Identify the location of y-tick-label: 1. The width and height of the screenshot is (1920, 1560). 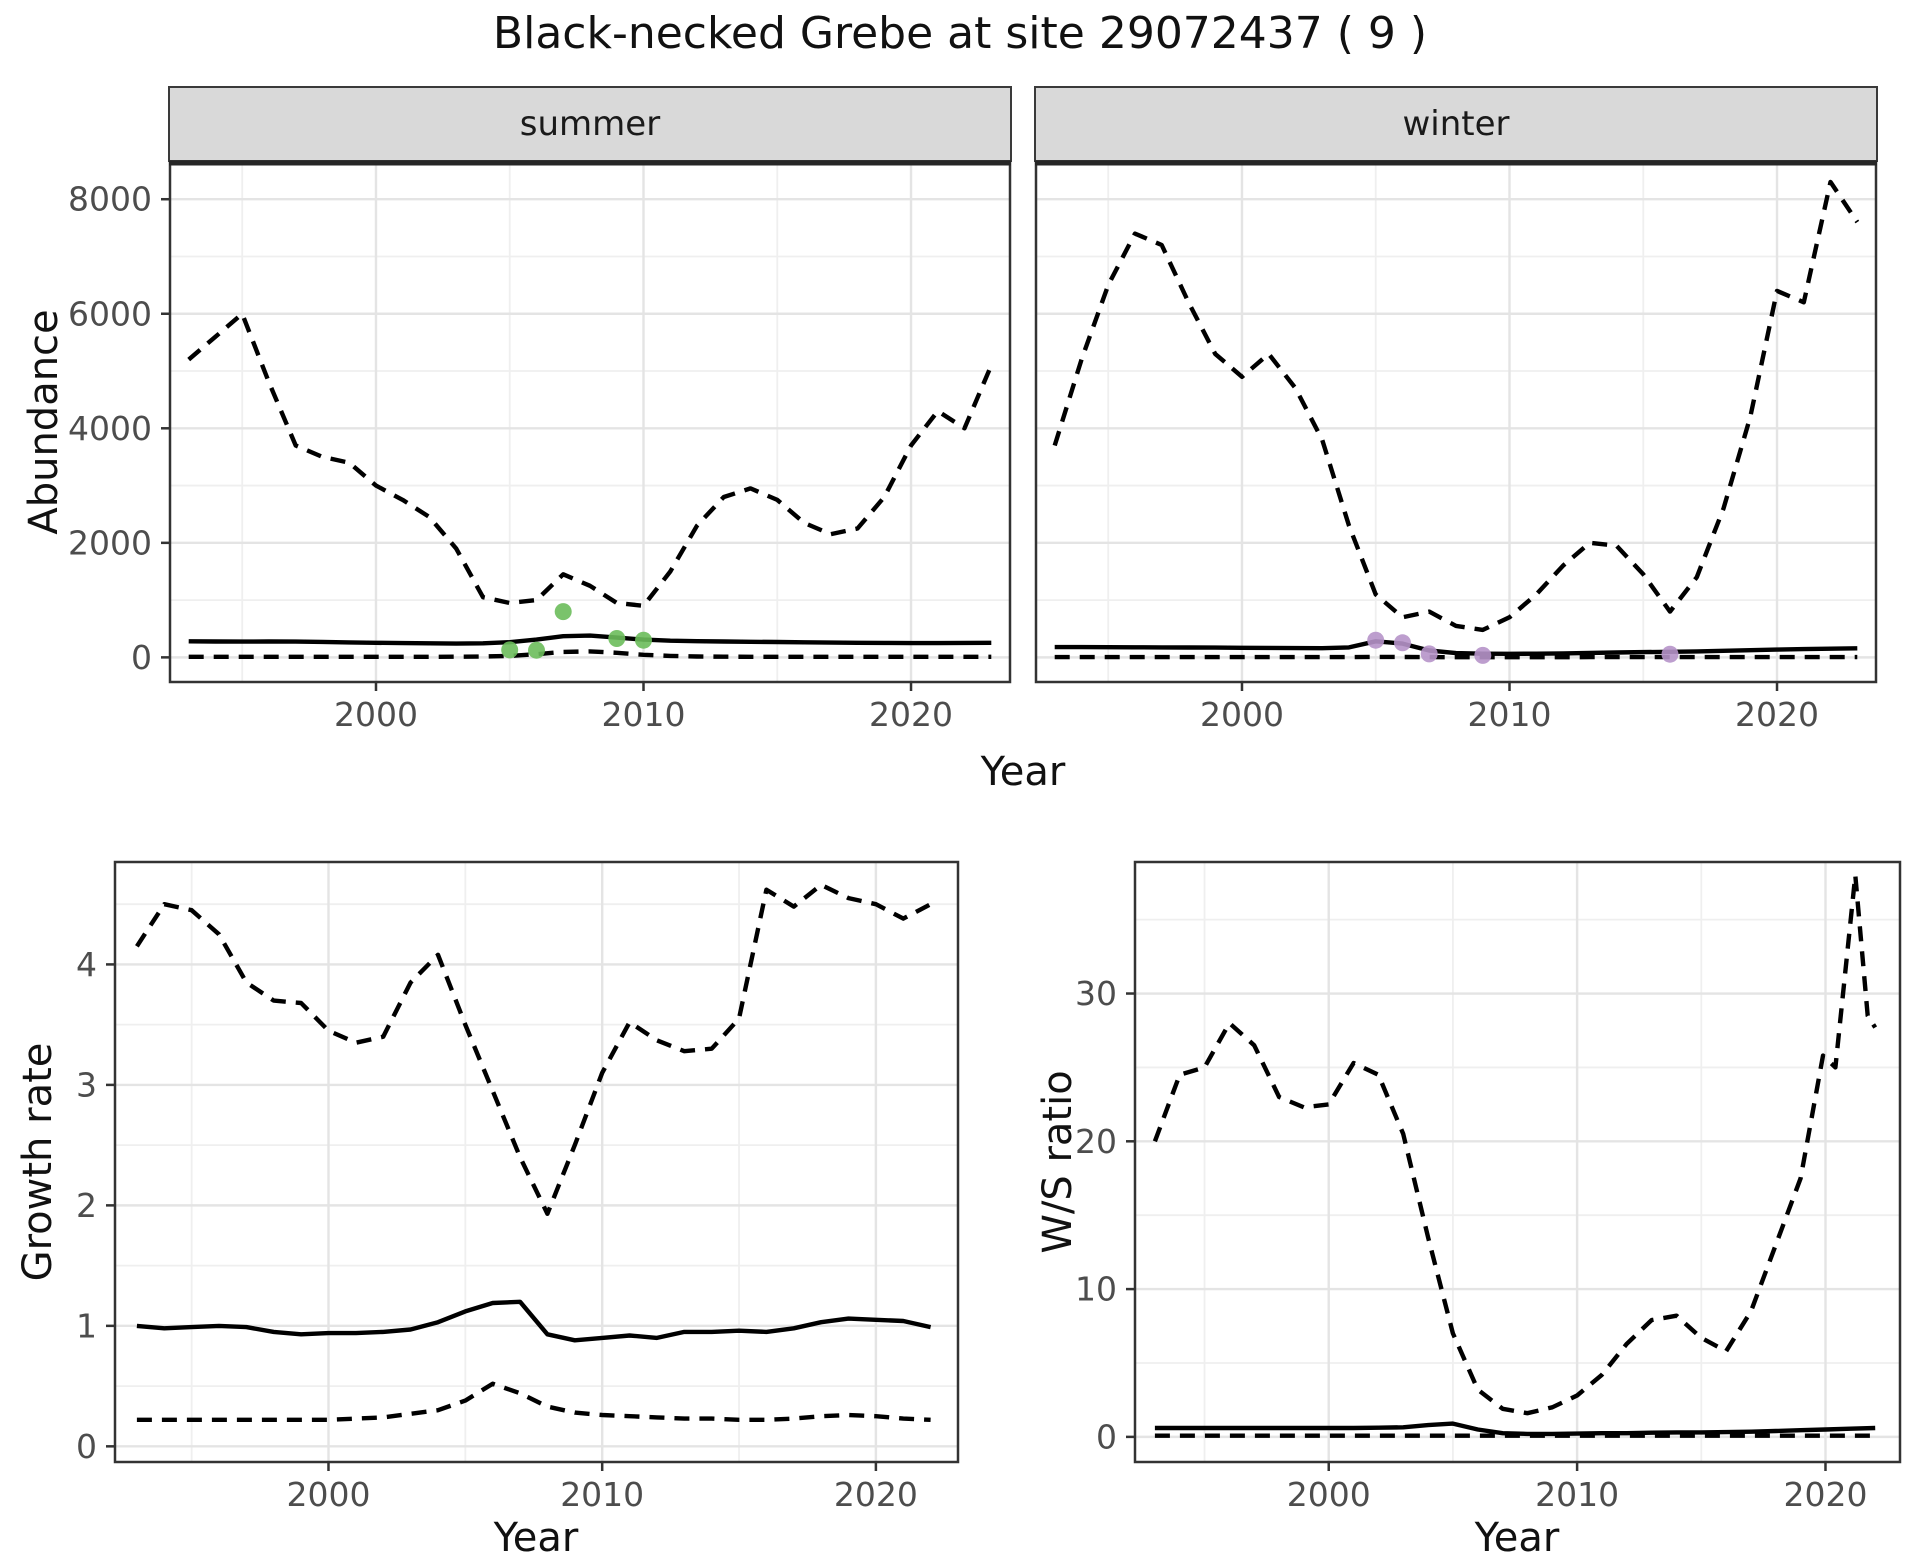
(86, 1325).